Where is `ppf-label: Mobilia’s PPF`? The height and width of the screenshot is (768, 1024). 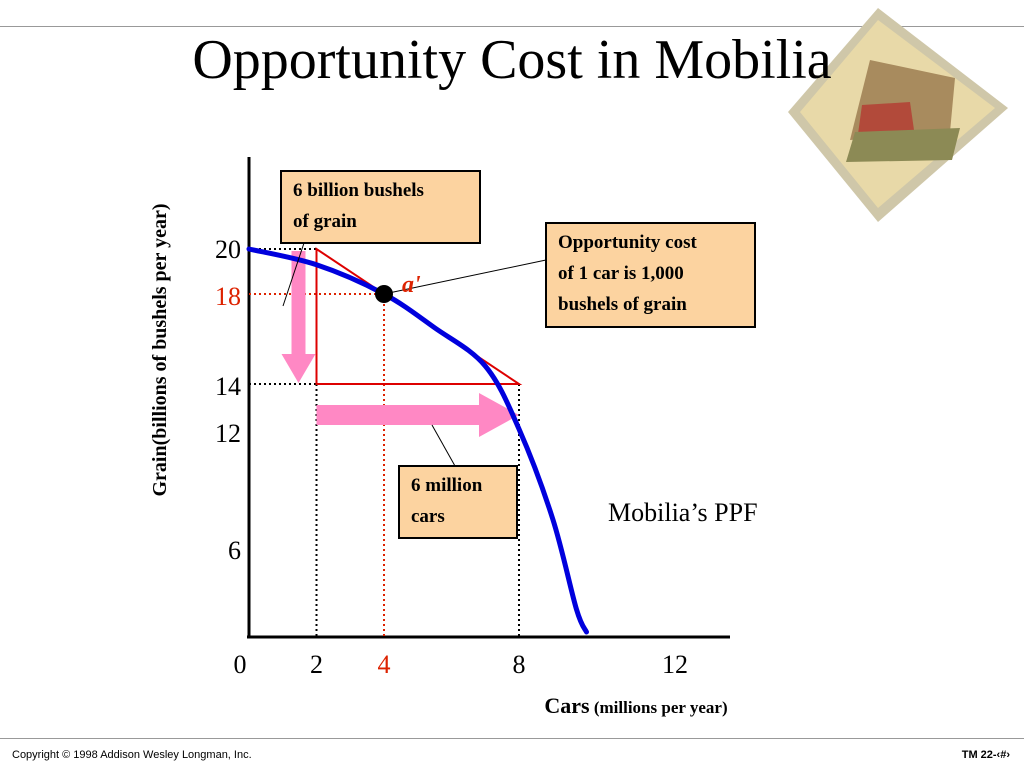 ppf-label: Mobilia’s PPF is located at coordinates (683, 512).